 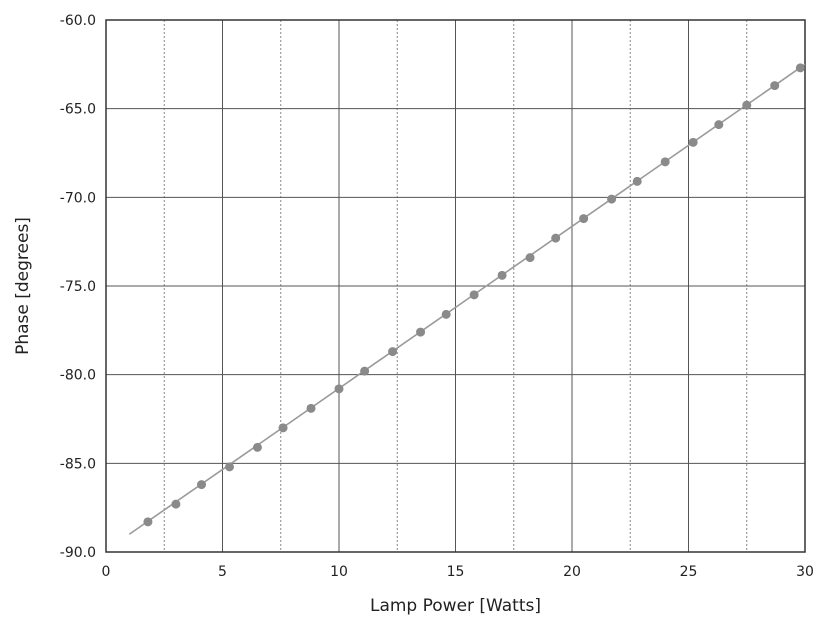 What do you see at coordinates (78, 198) in the screenshot?
I see `y-tick-label: -70.0` at bounding box center [78, 198].